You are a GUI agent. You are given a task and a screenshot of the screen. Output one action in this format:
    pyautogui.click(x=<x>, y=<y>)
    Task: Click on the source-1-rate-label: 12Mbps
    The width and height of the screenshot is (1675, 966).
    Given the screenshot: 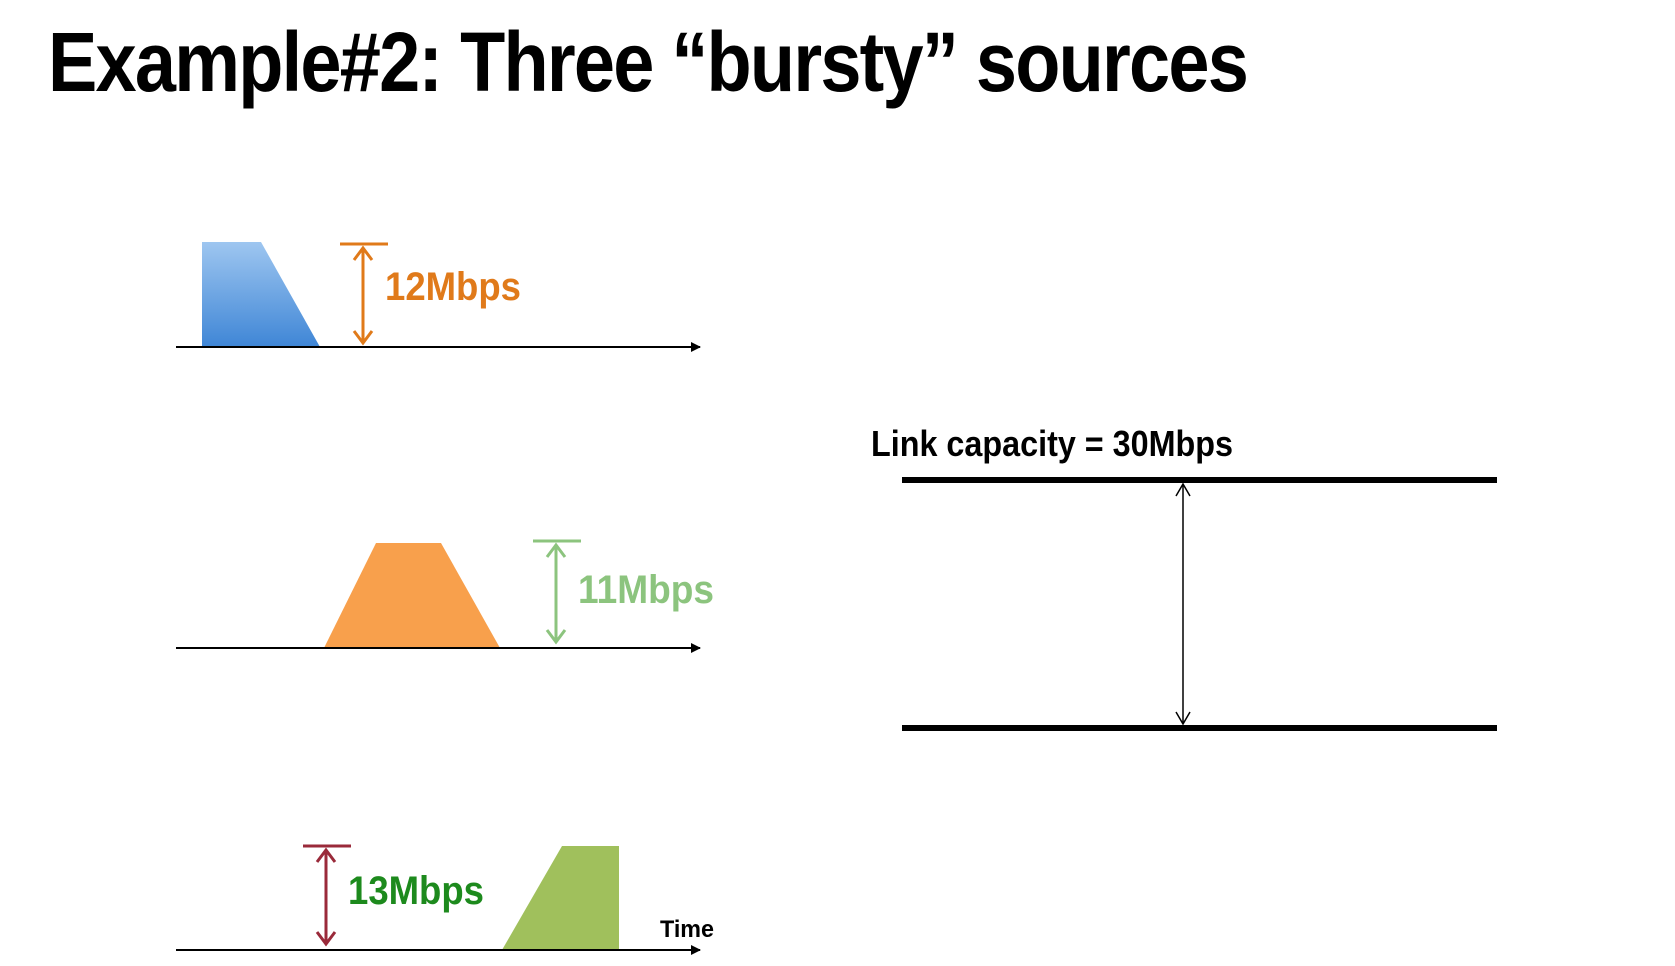 What is the action you would take?
    pyautogui.click(x=453, y=287)
    